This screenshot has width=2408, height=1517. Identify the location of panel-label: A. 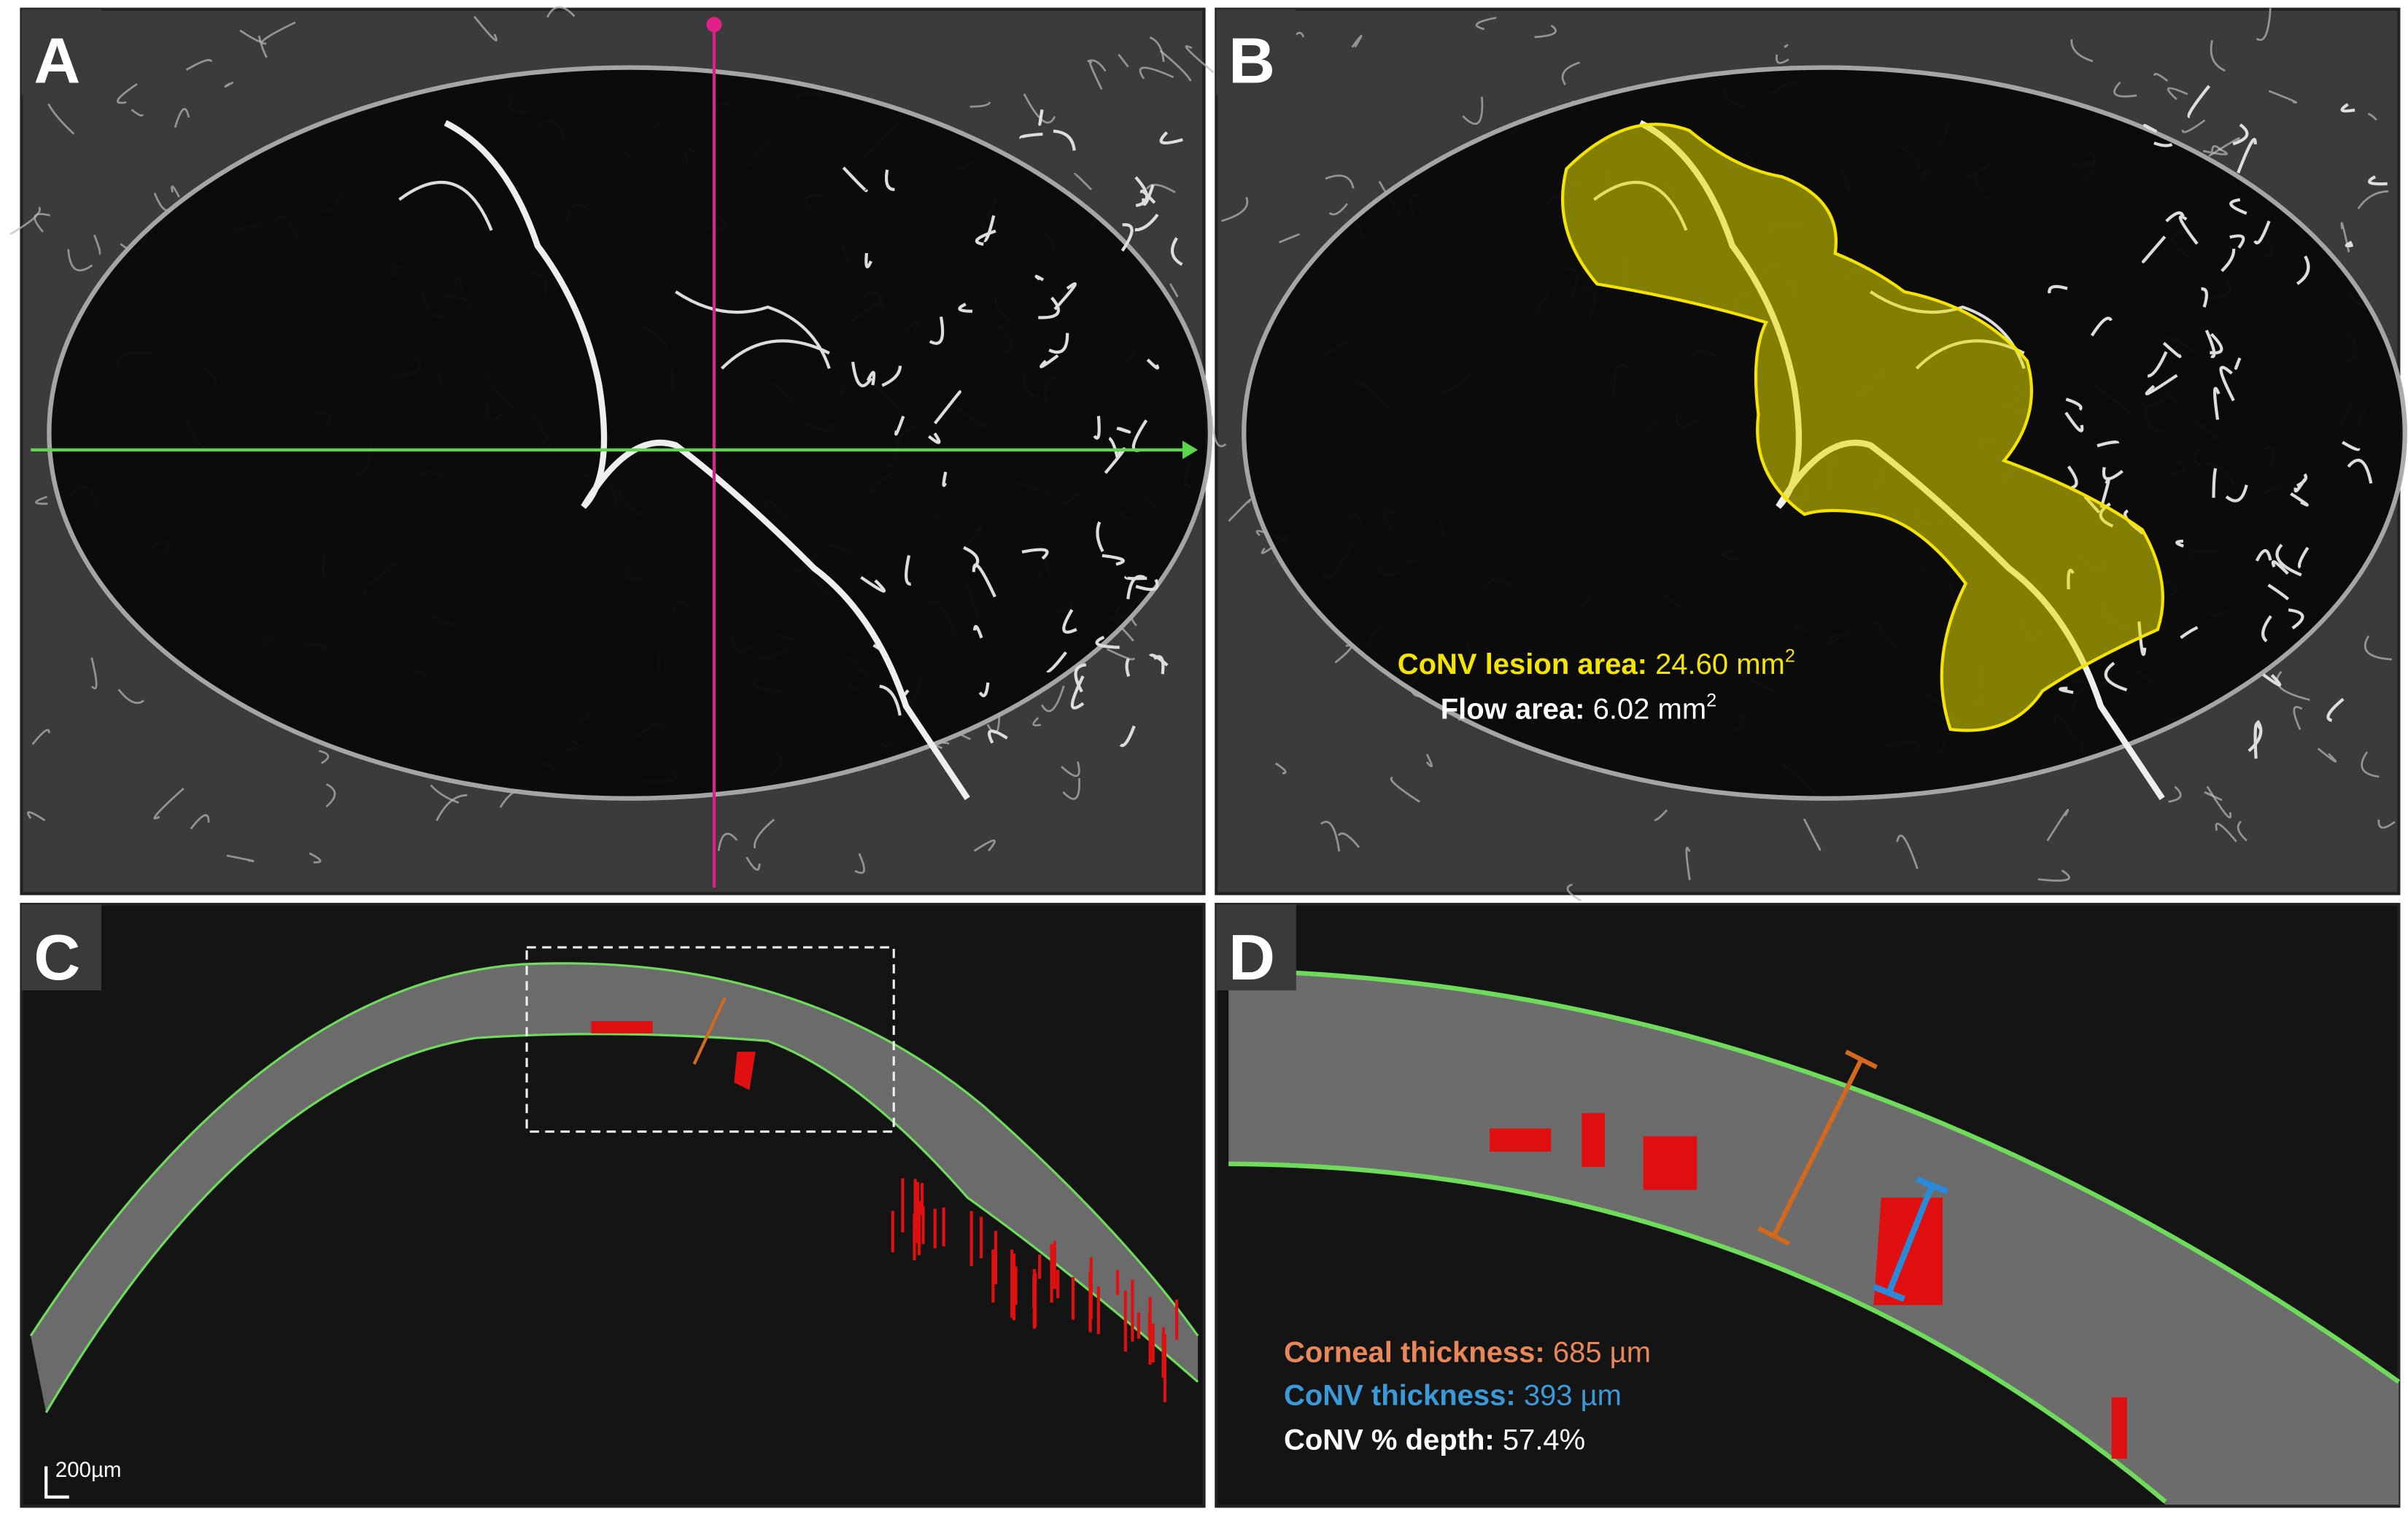
(57, 61).